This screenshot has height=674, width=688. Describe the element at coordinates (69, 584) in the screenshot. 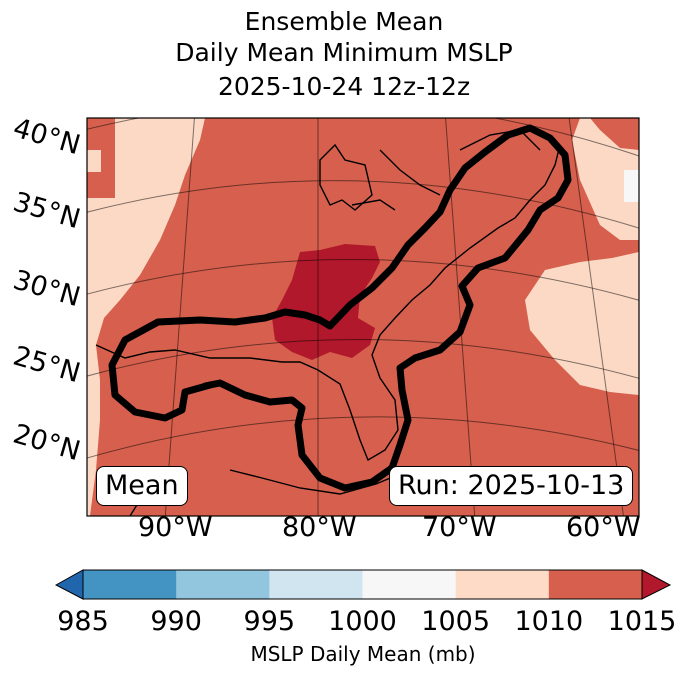

I see `colorbar-extend-low` at that location.